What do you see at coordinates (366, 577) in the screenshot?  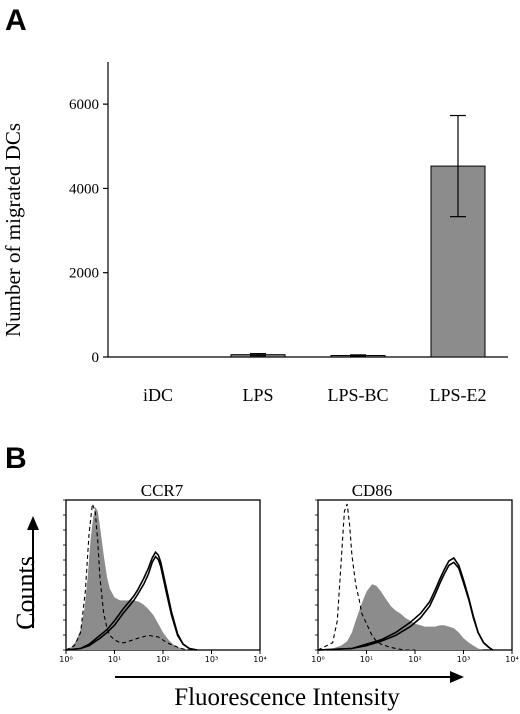 I see `histogram-dashed-line` at bounding box center [366, 577].